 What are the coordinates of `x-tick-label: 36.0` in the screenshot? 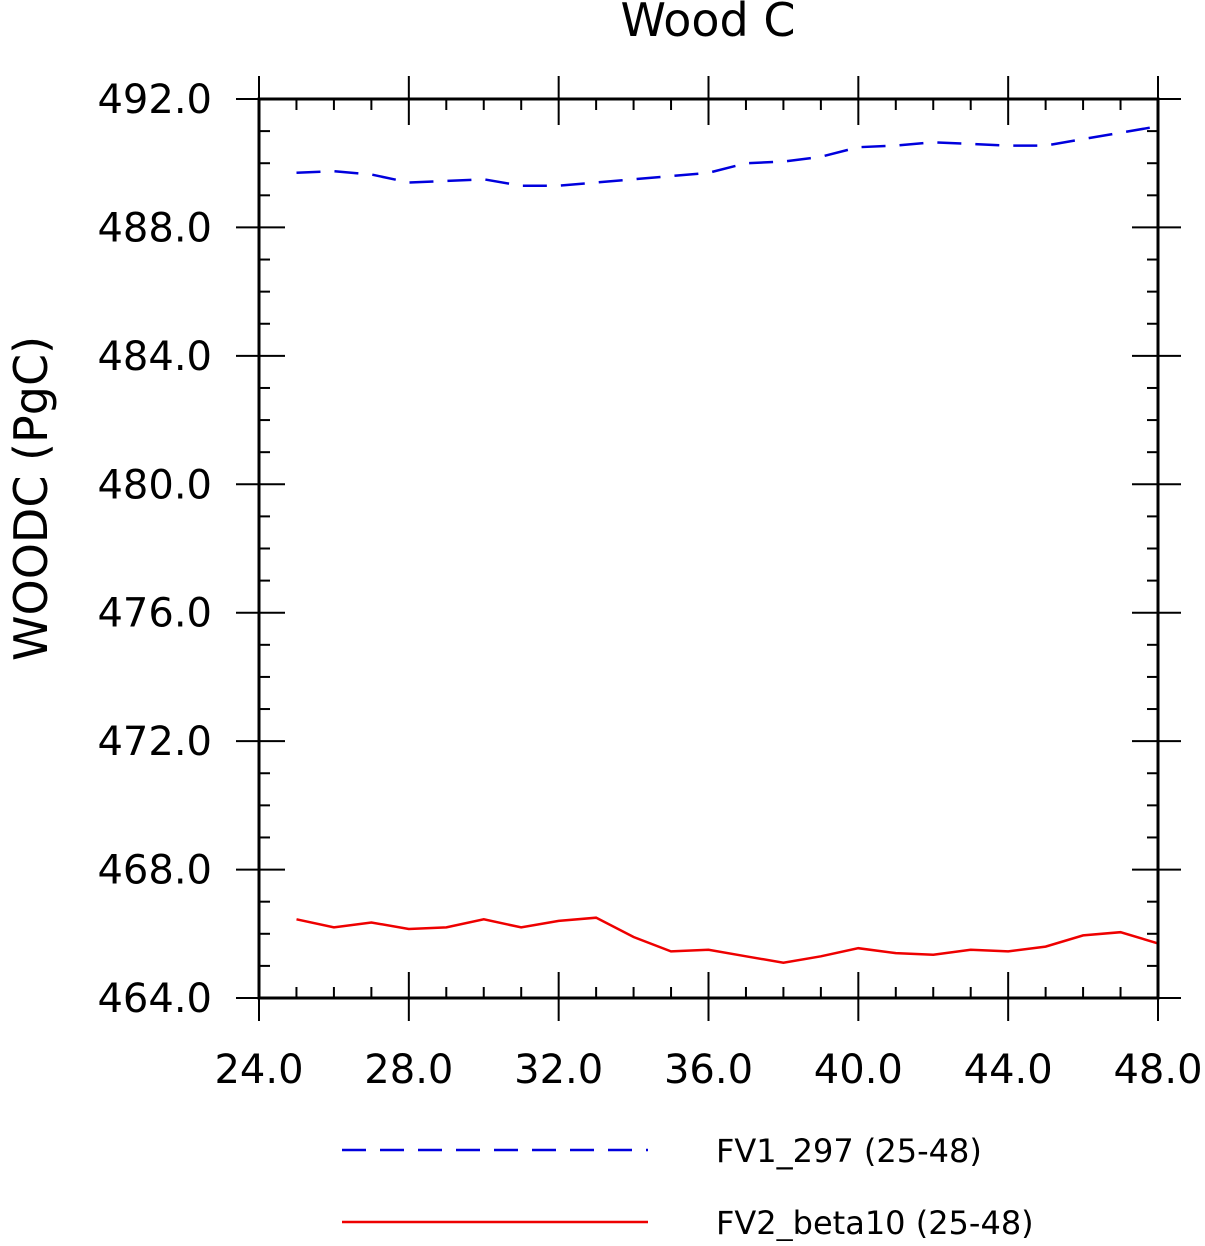 It's located at (708, 1070).